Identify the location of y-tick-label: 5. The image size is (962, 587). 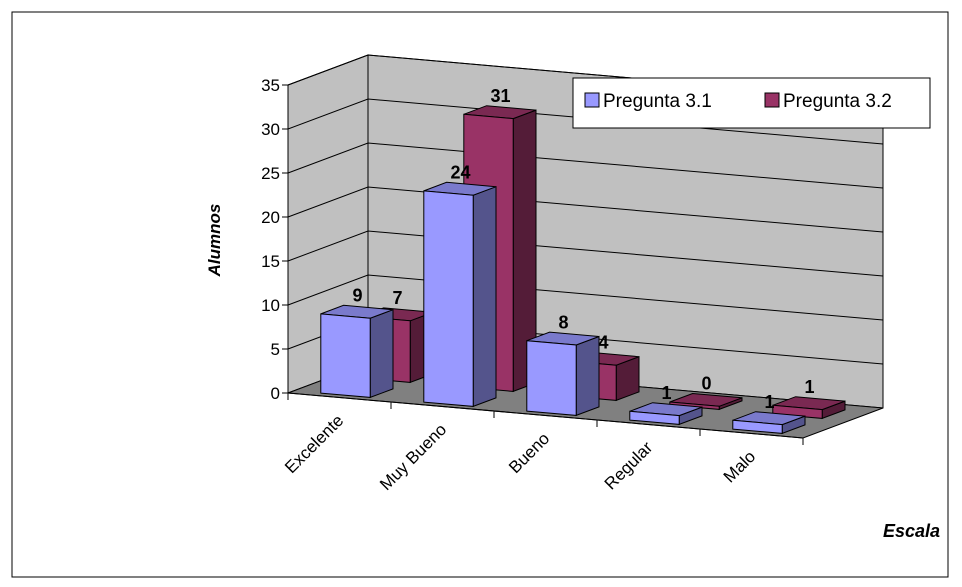
(275, 349).